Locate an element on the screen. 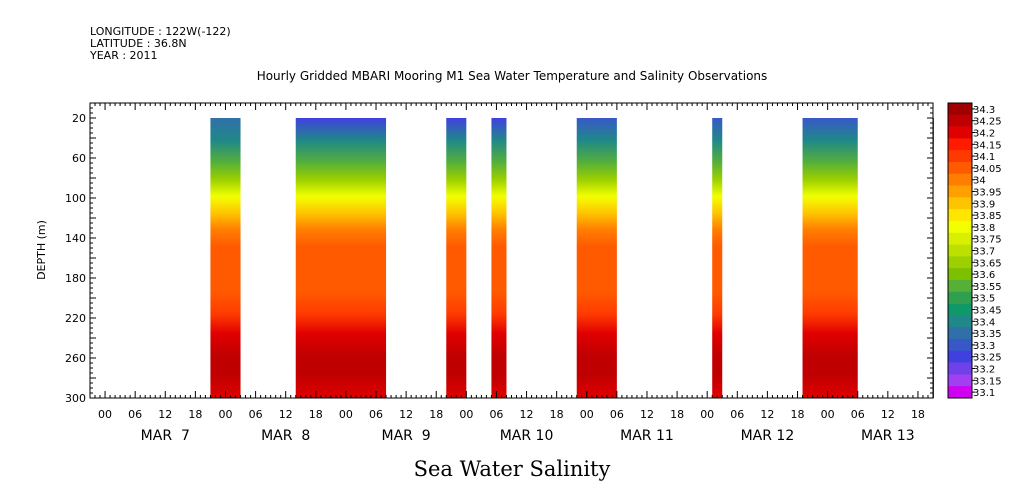 This screenshot has width=1009, height=504. x-day-label: MAR 9 is located at coordinates (406, 436).